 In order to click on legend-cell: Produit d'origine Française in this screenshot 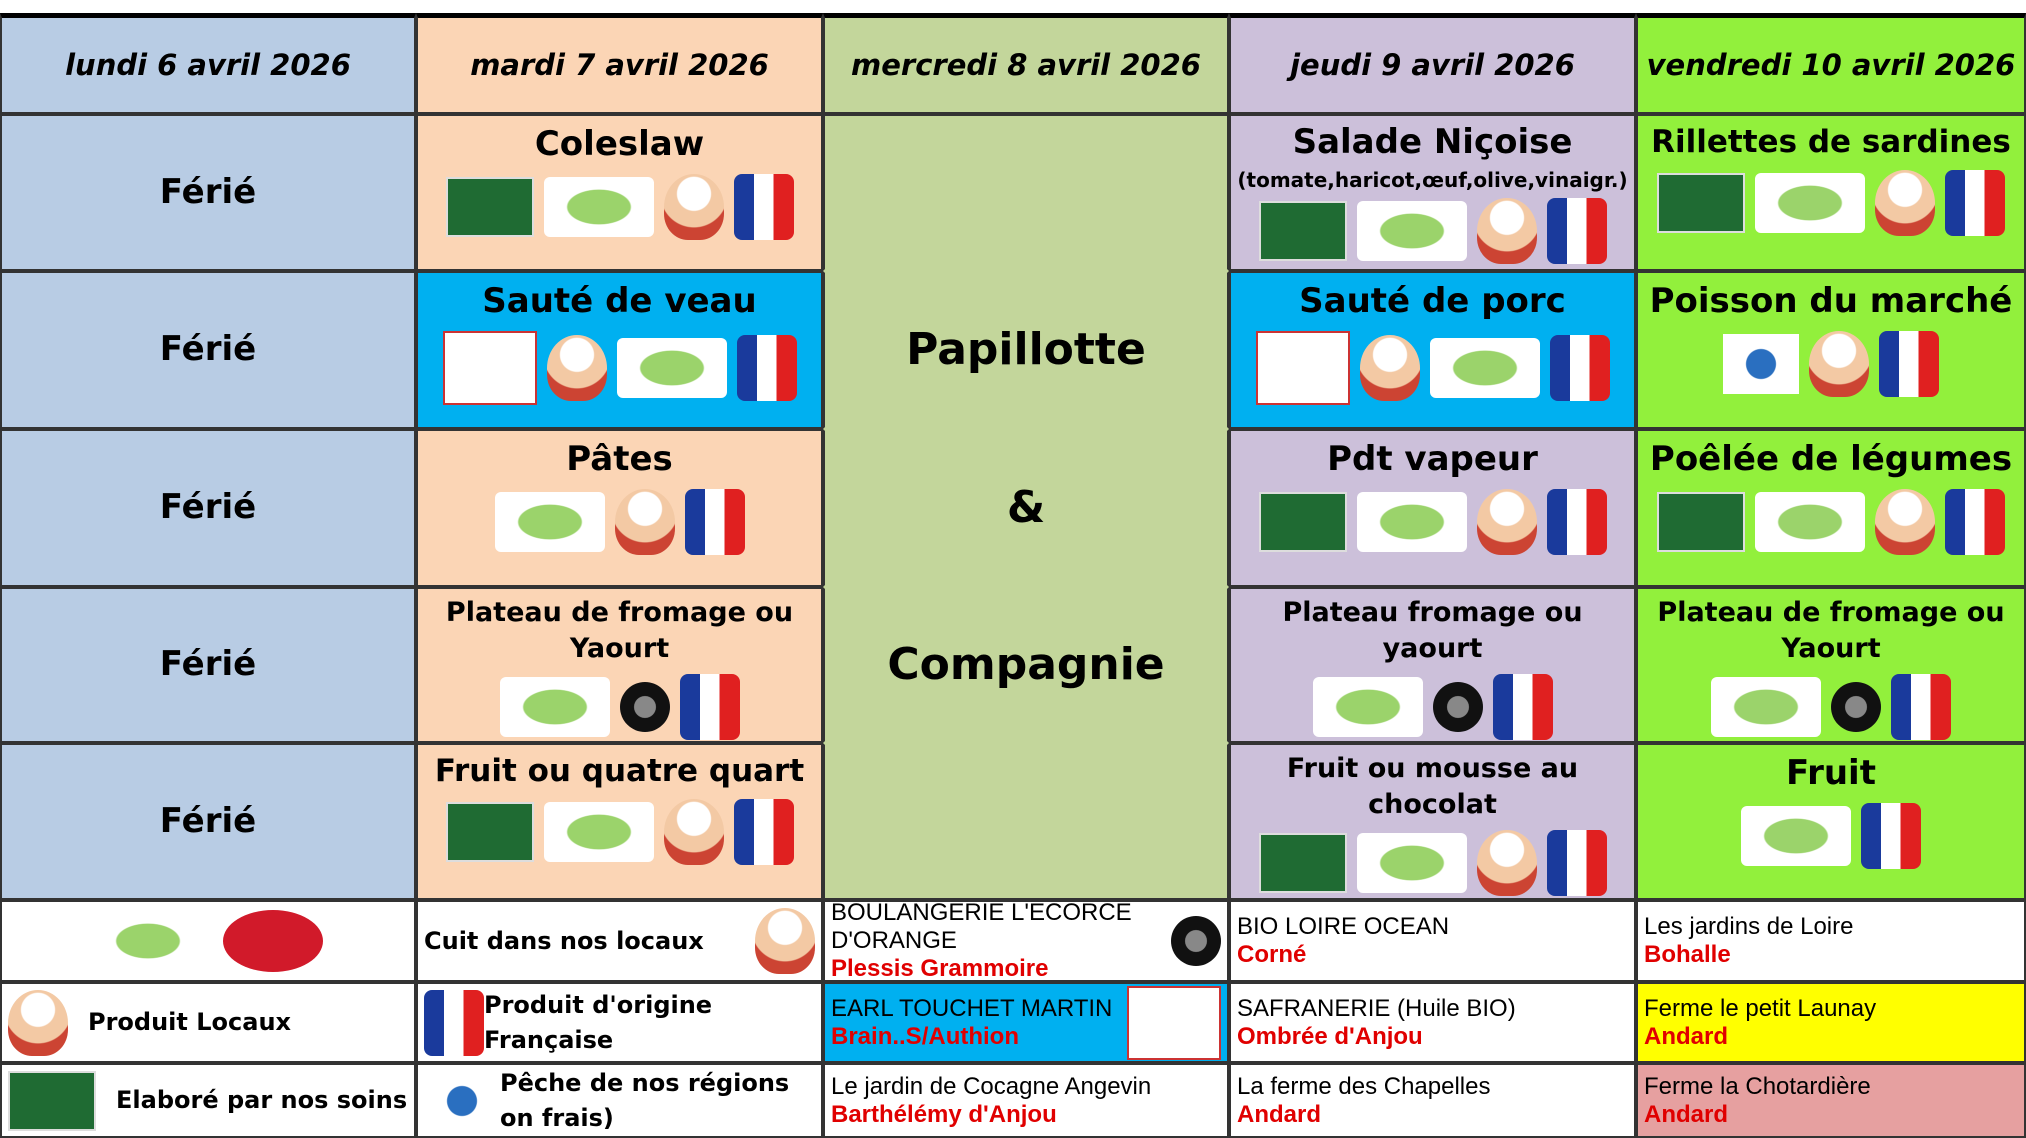, I will do `click(619, 1022)`.